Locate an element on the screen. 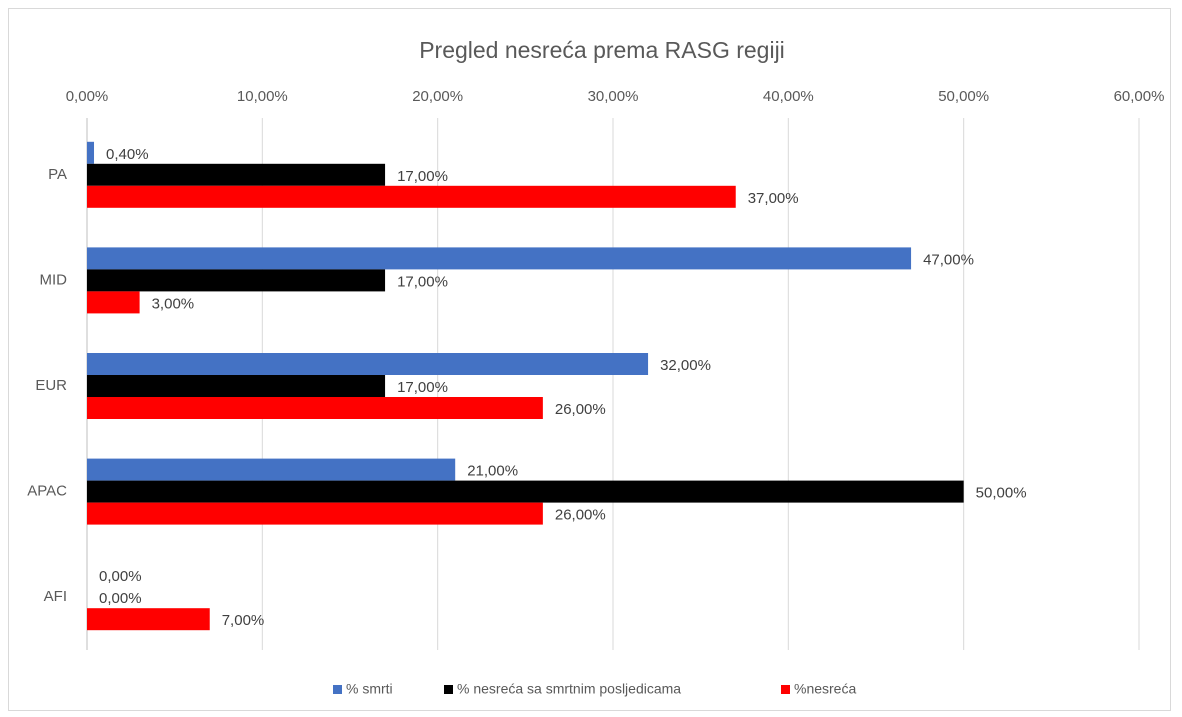 This screenshot has width=1182, height=717. data-label: 50,00% is located at coordinates (1001, 493).